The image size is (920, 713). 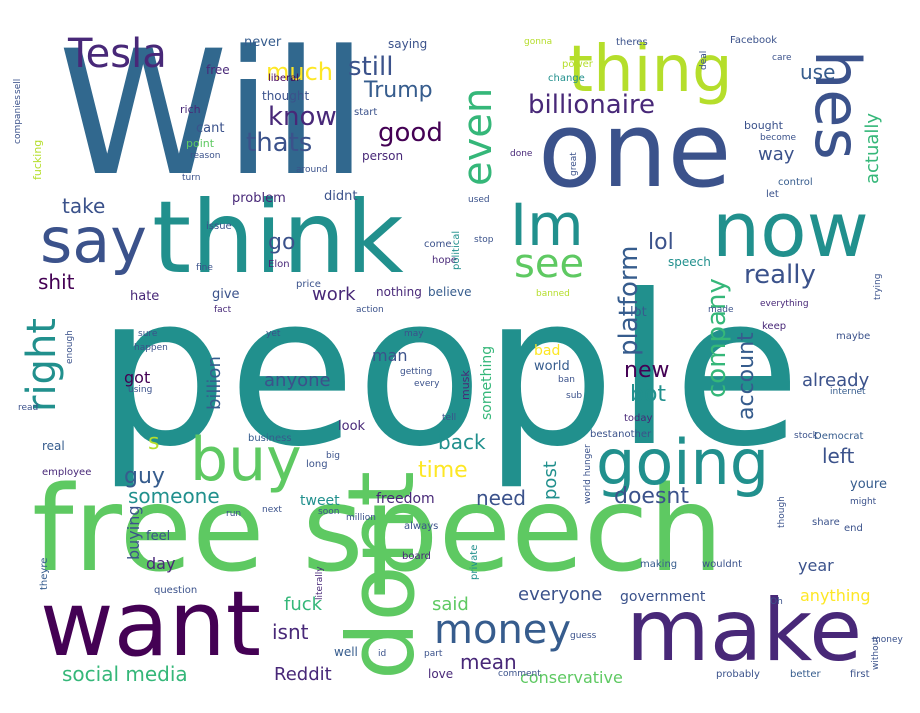 I want to click on word-account: account, so click(x=746, y=376).